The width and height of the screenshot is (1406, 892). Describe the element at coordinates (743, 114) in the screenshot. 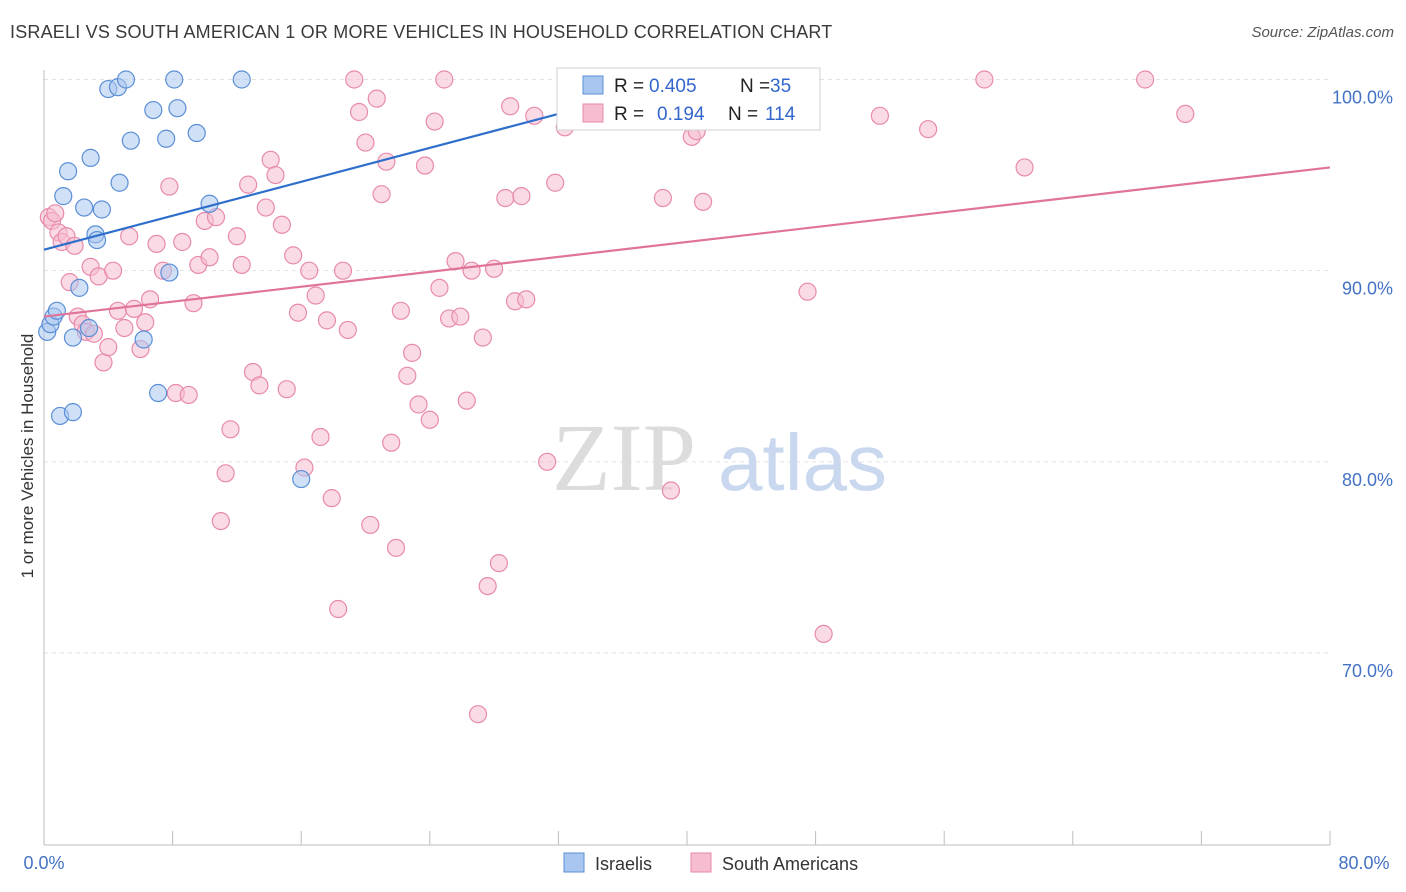

I see `stats-n-label-south-americans: N =` at that location.